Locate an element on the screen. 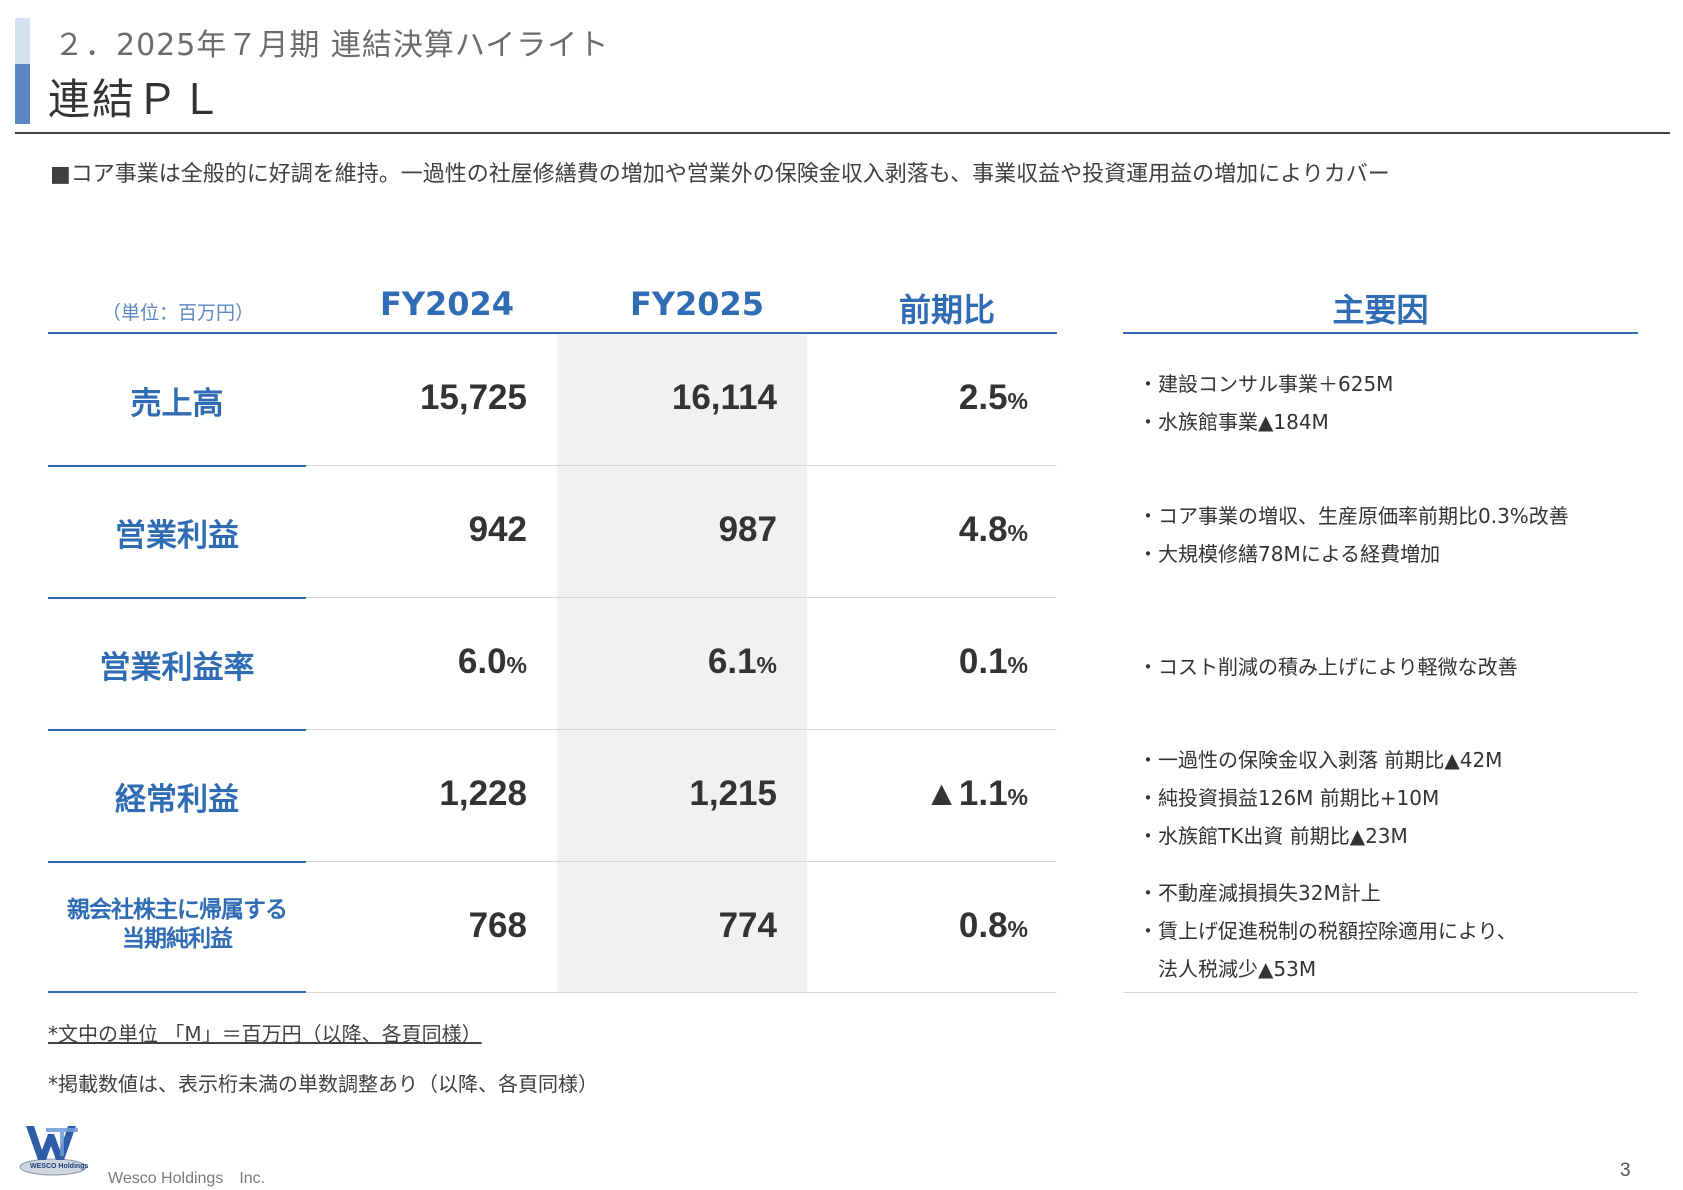  footnote-unit: *文中の単位 「M」＝百万円（以降、各頁同様） is located at coordinates (265, 1034).